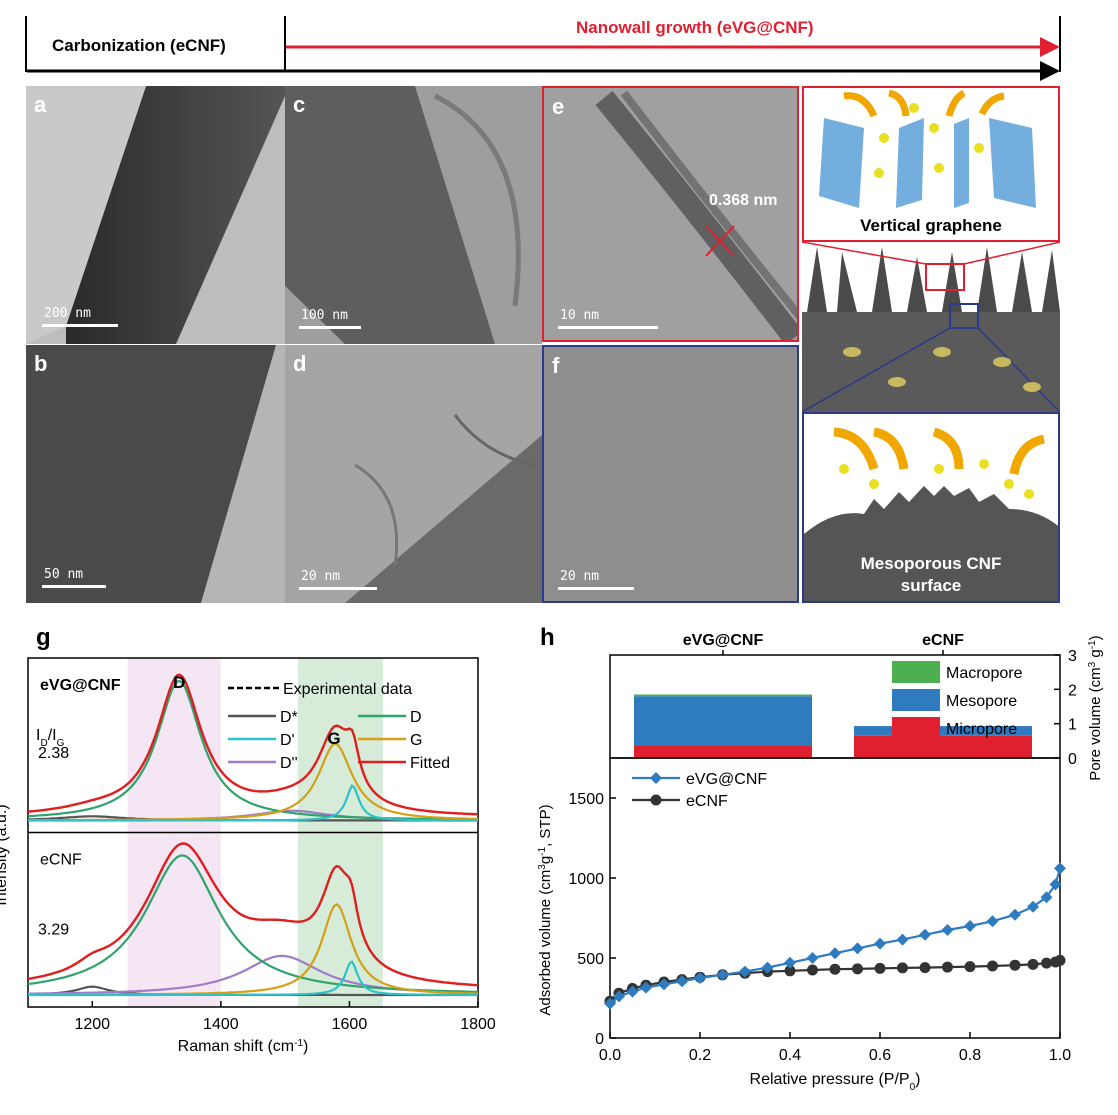 The width and height of the screenshot is (1118, 1115). Describe the element at coordinates (610, 1055) in the screenshot. I see `isotherm-xtick-label-0: 0.0` at that location.